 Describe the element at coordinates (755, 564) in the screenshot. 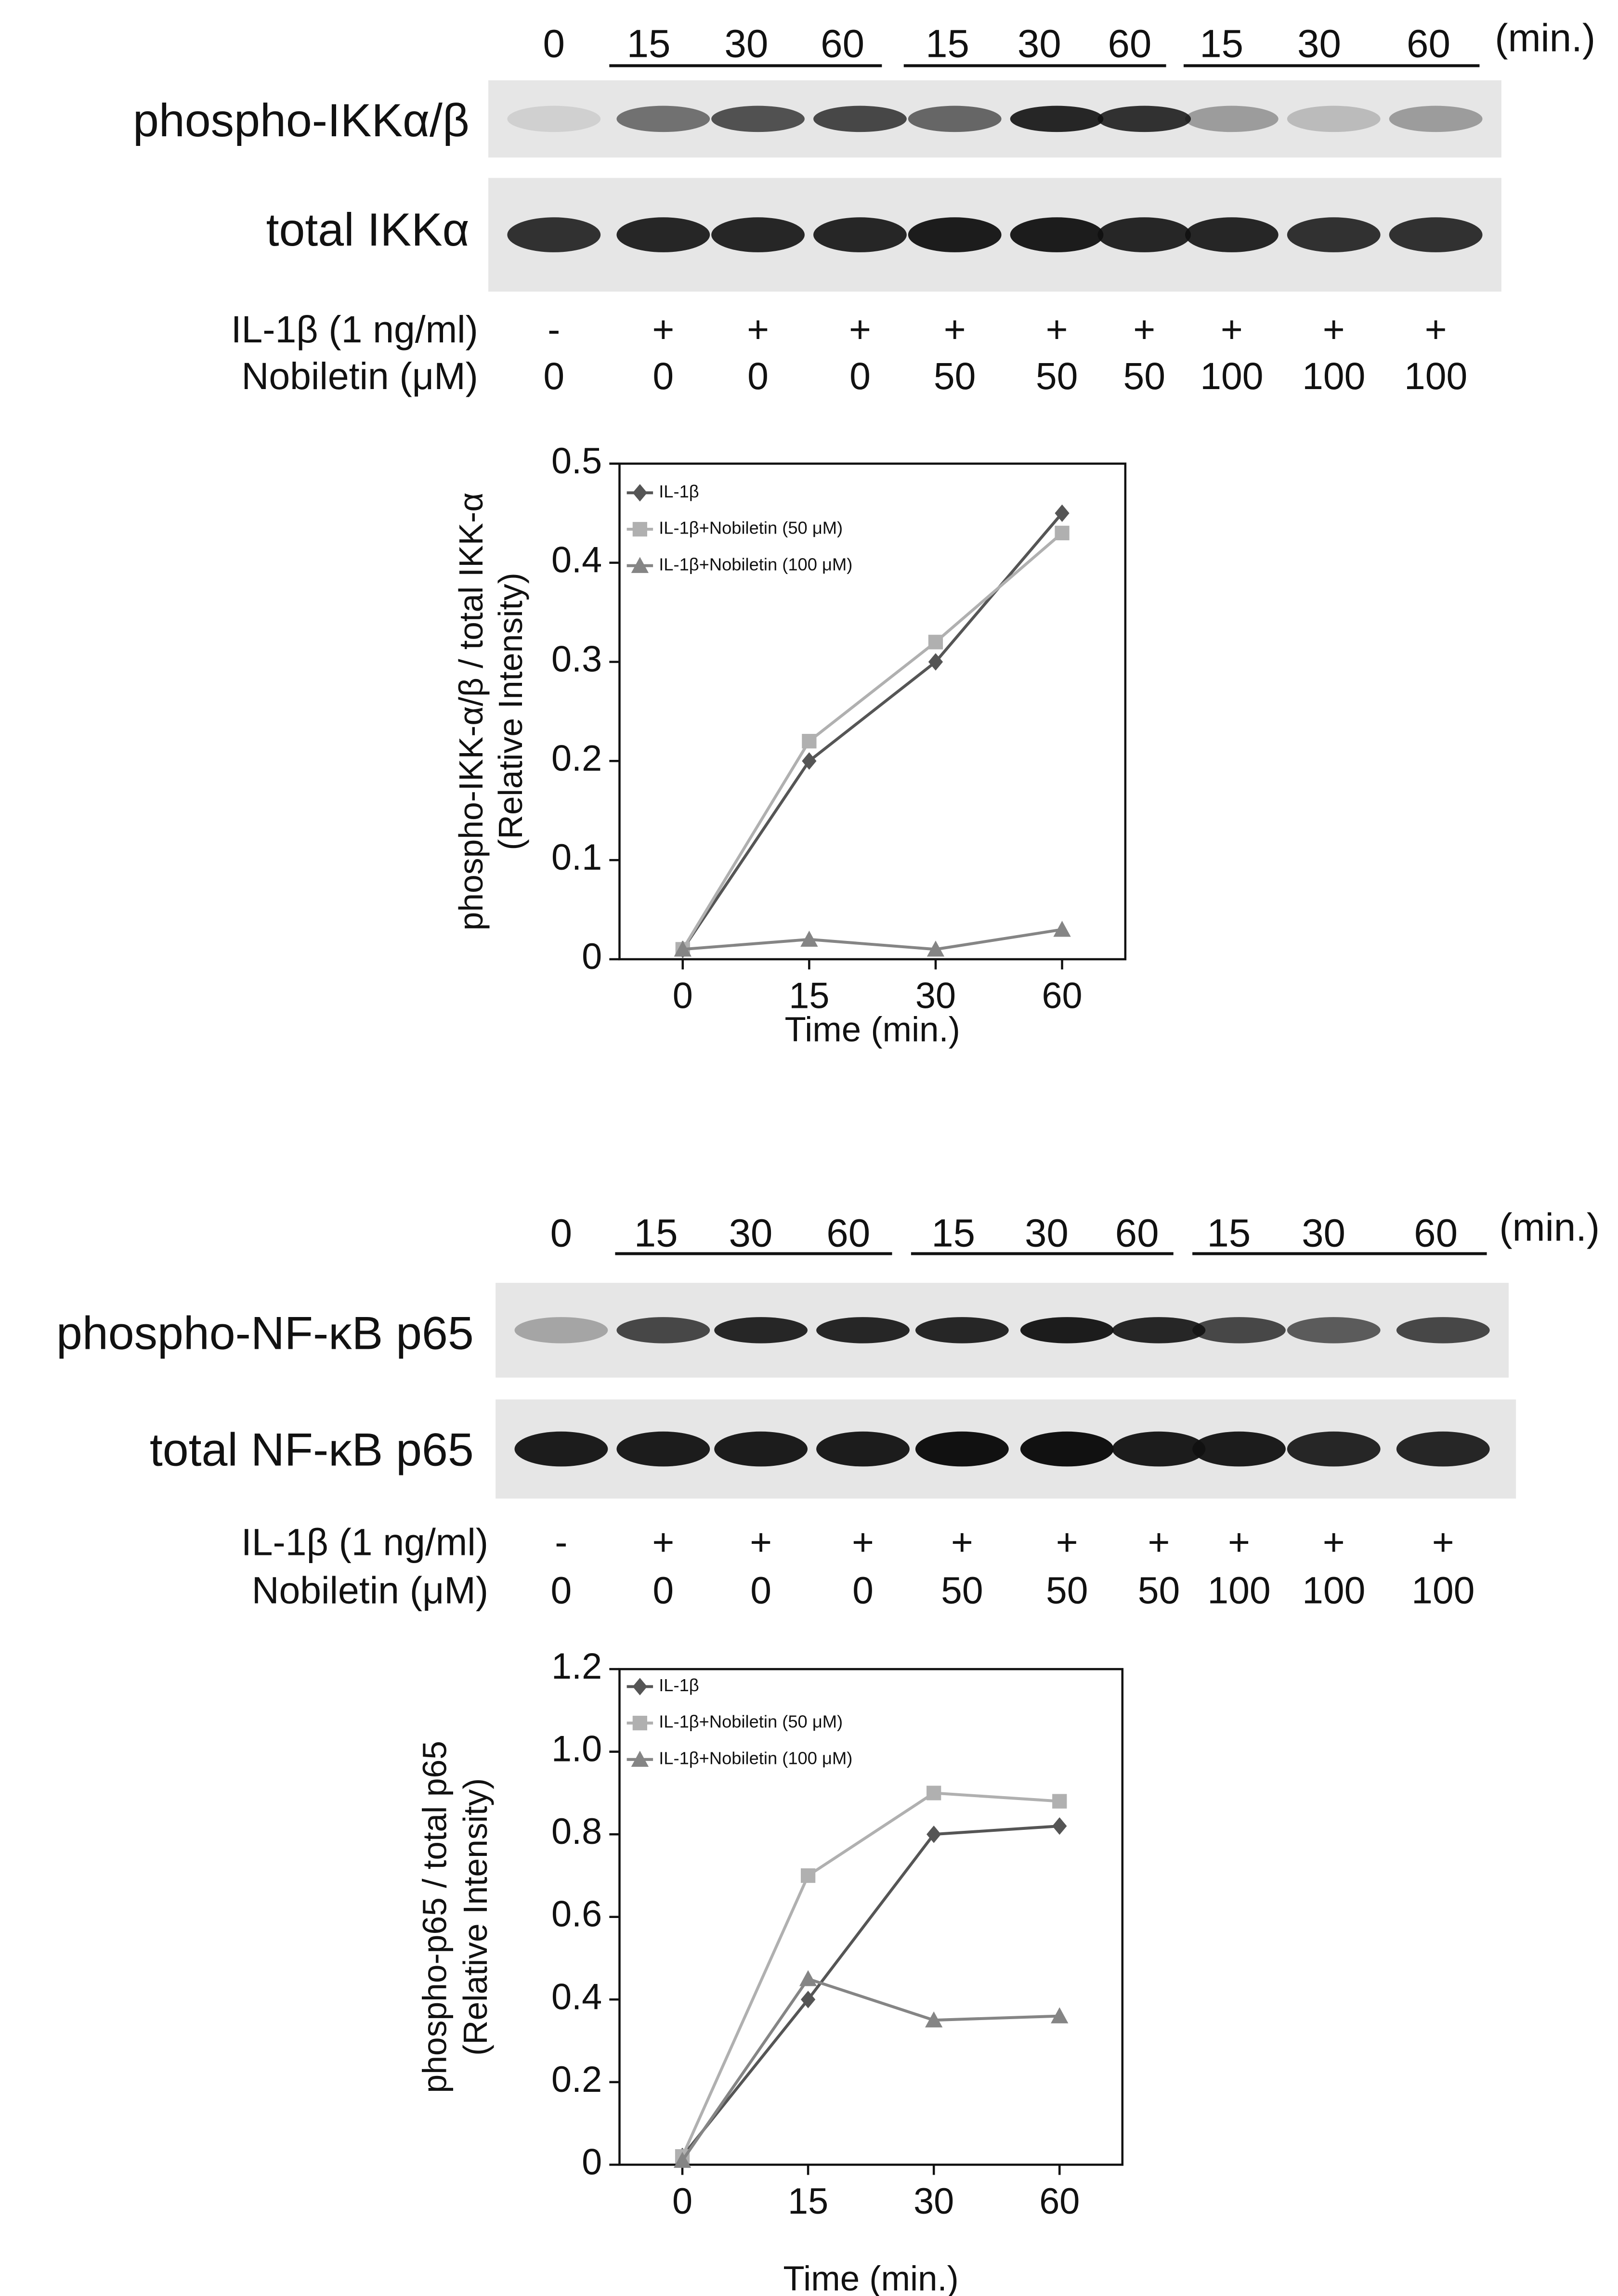

I see `legend-label: IL-1β+Nobiletin (100 μM)` at that location.